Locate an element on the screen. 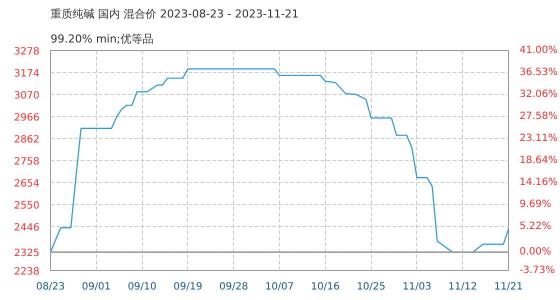  y2-tick-label: 18.64% is located at coordinates (539, 160).